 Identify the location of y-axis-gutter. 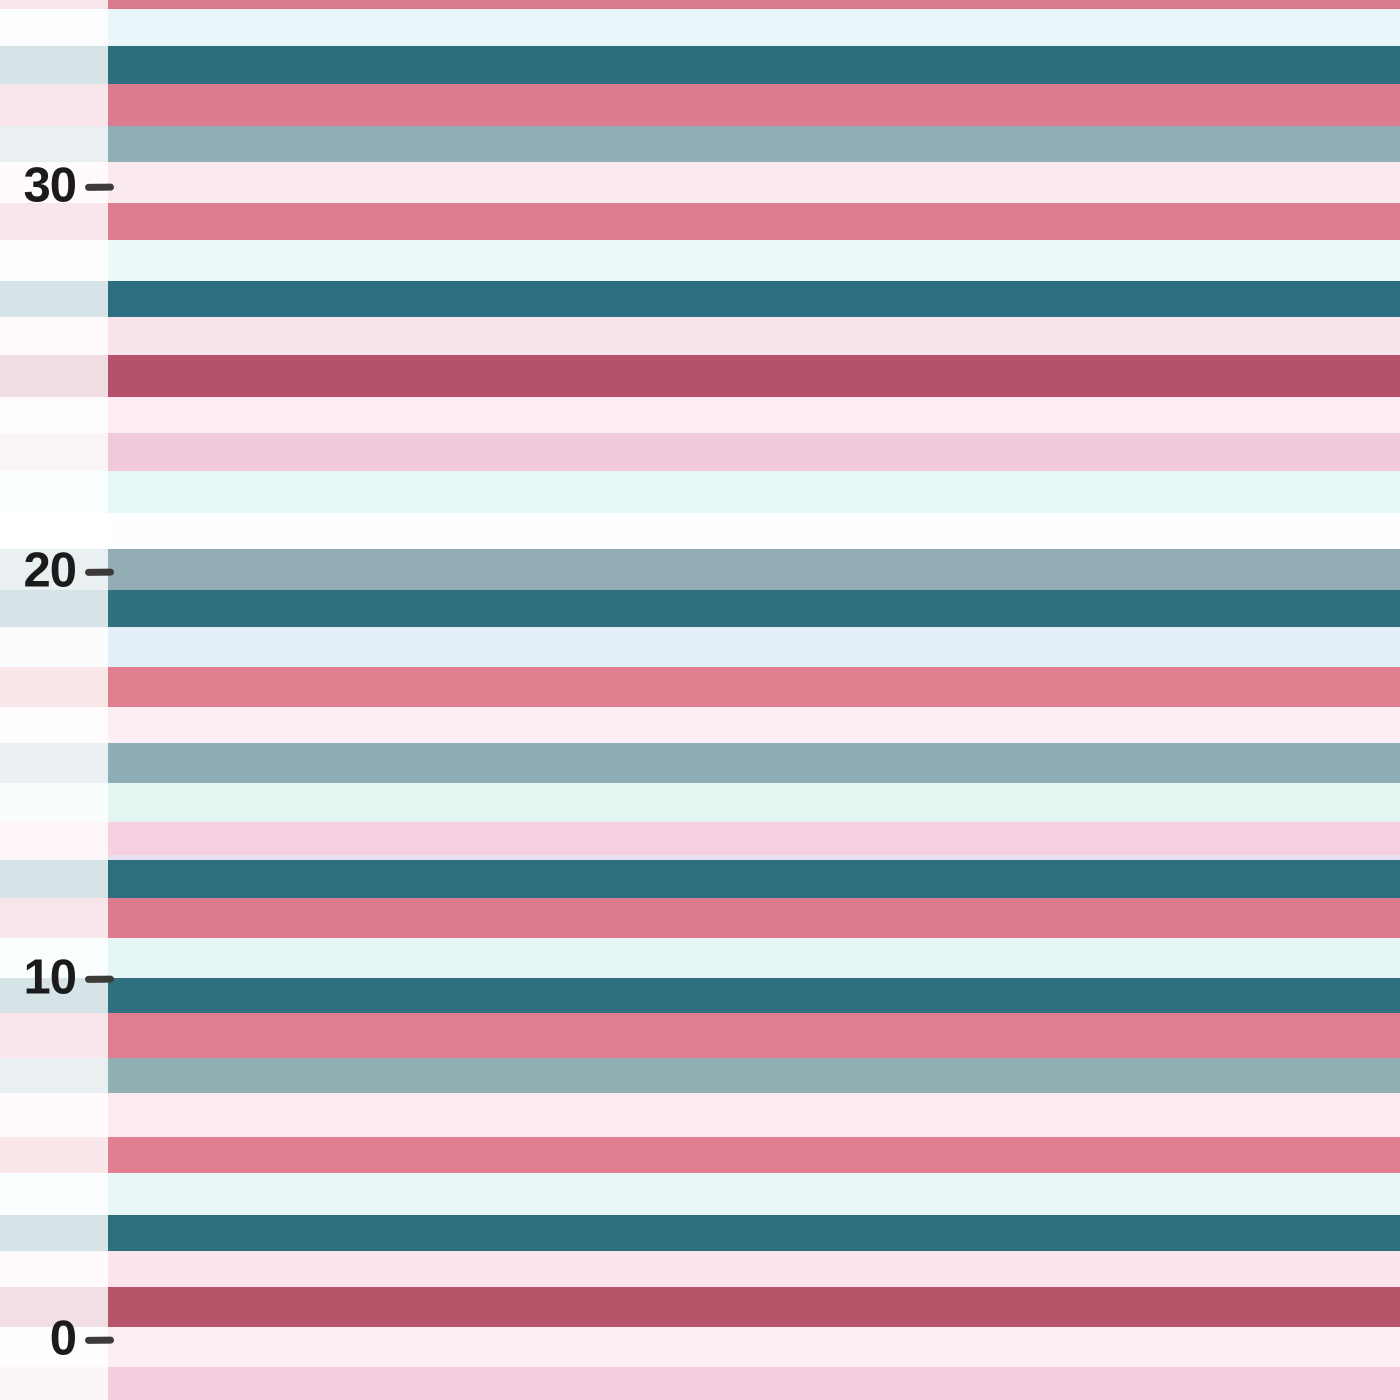
(54, 700).